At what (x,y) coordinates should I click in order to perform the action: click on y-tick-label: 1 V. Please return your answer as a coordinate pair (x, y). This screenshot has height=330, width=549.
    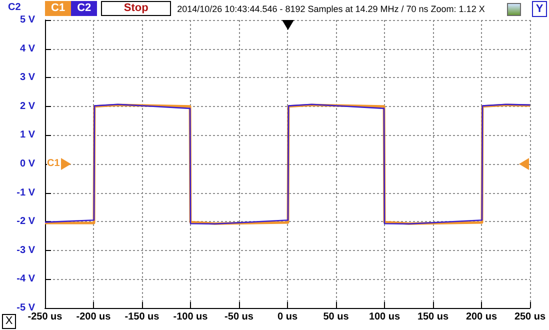
    Looking at the image, I should click on (28, 135).